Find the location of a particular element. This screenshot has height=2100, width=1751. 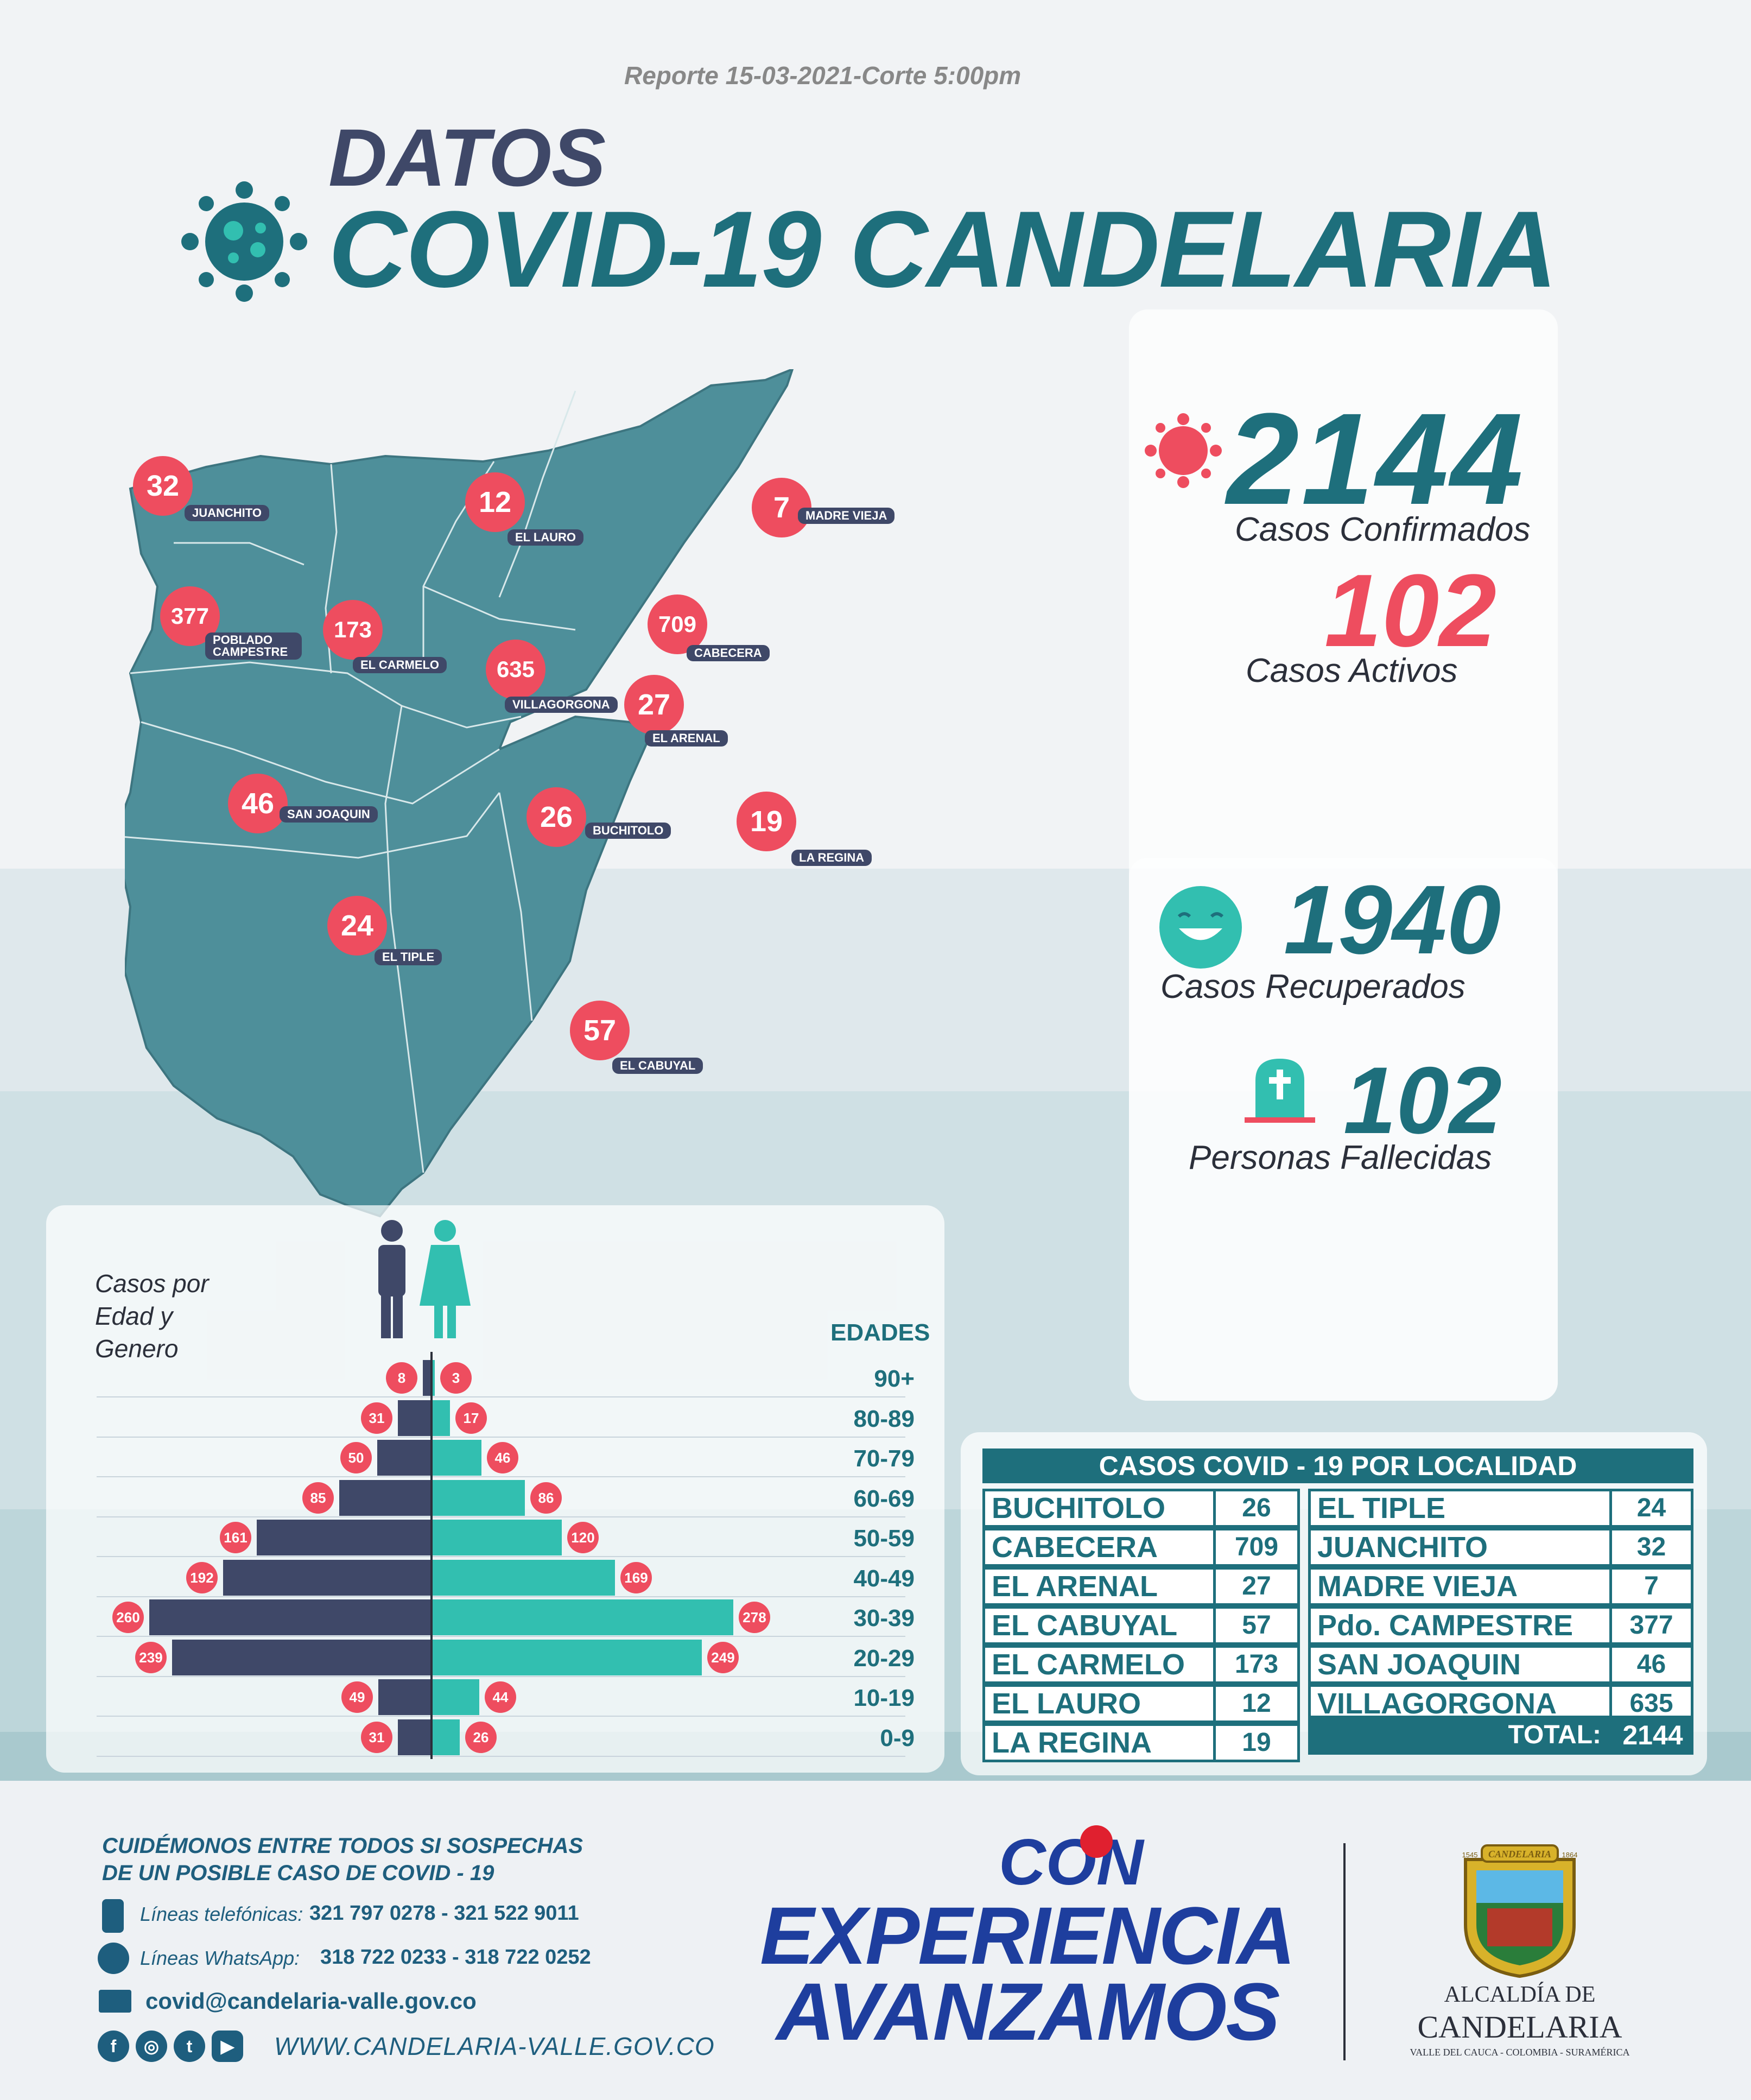

title-datos: DATOS is located at coordinates (467, 157).